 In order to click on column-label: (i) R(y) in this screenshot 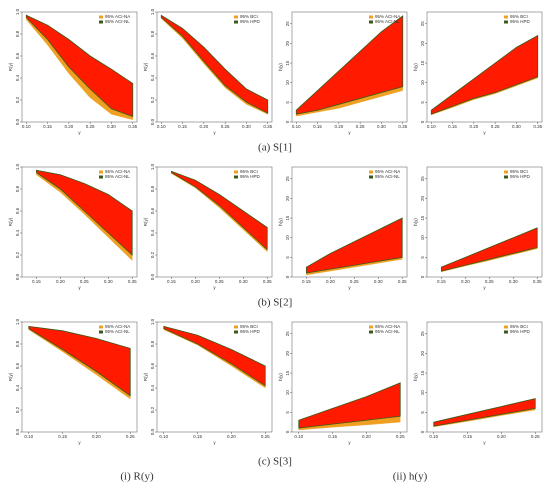, I will do `click(137, 477)`.